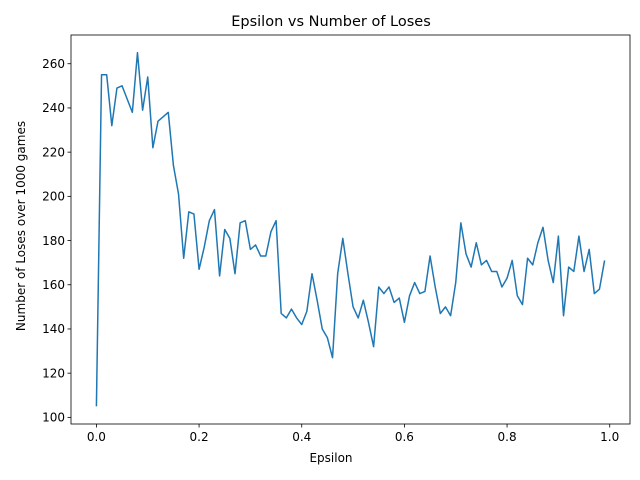 Image resolution: width=640 pixels, height=480 pixels. Describe the element at coordinates (53, 373) in the screenshot. I see `y-tick-label: 120` at that location.